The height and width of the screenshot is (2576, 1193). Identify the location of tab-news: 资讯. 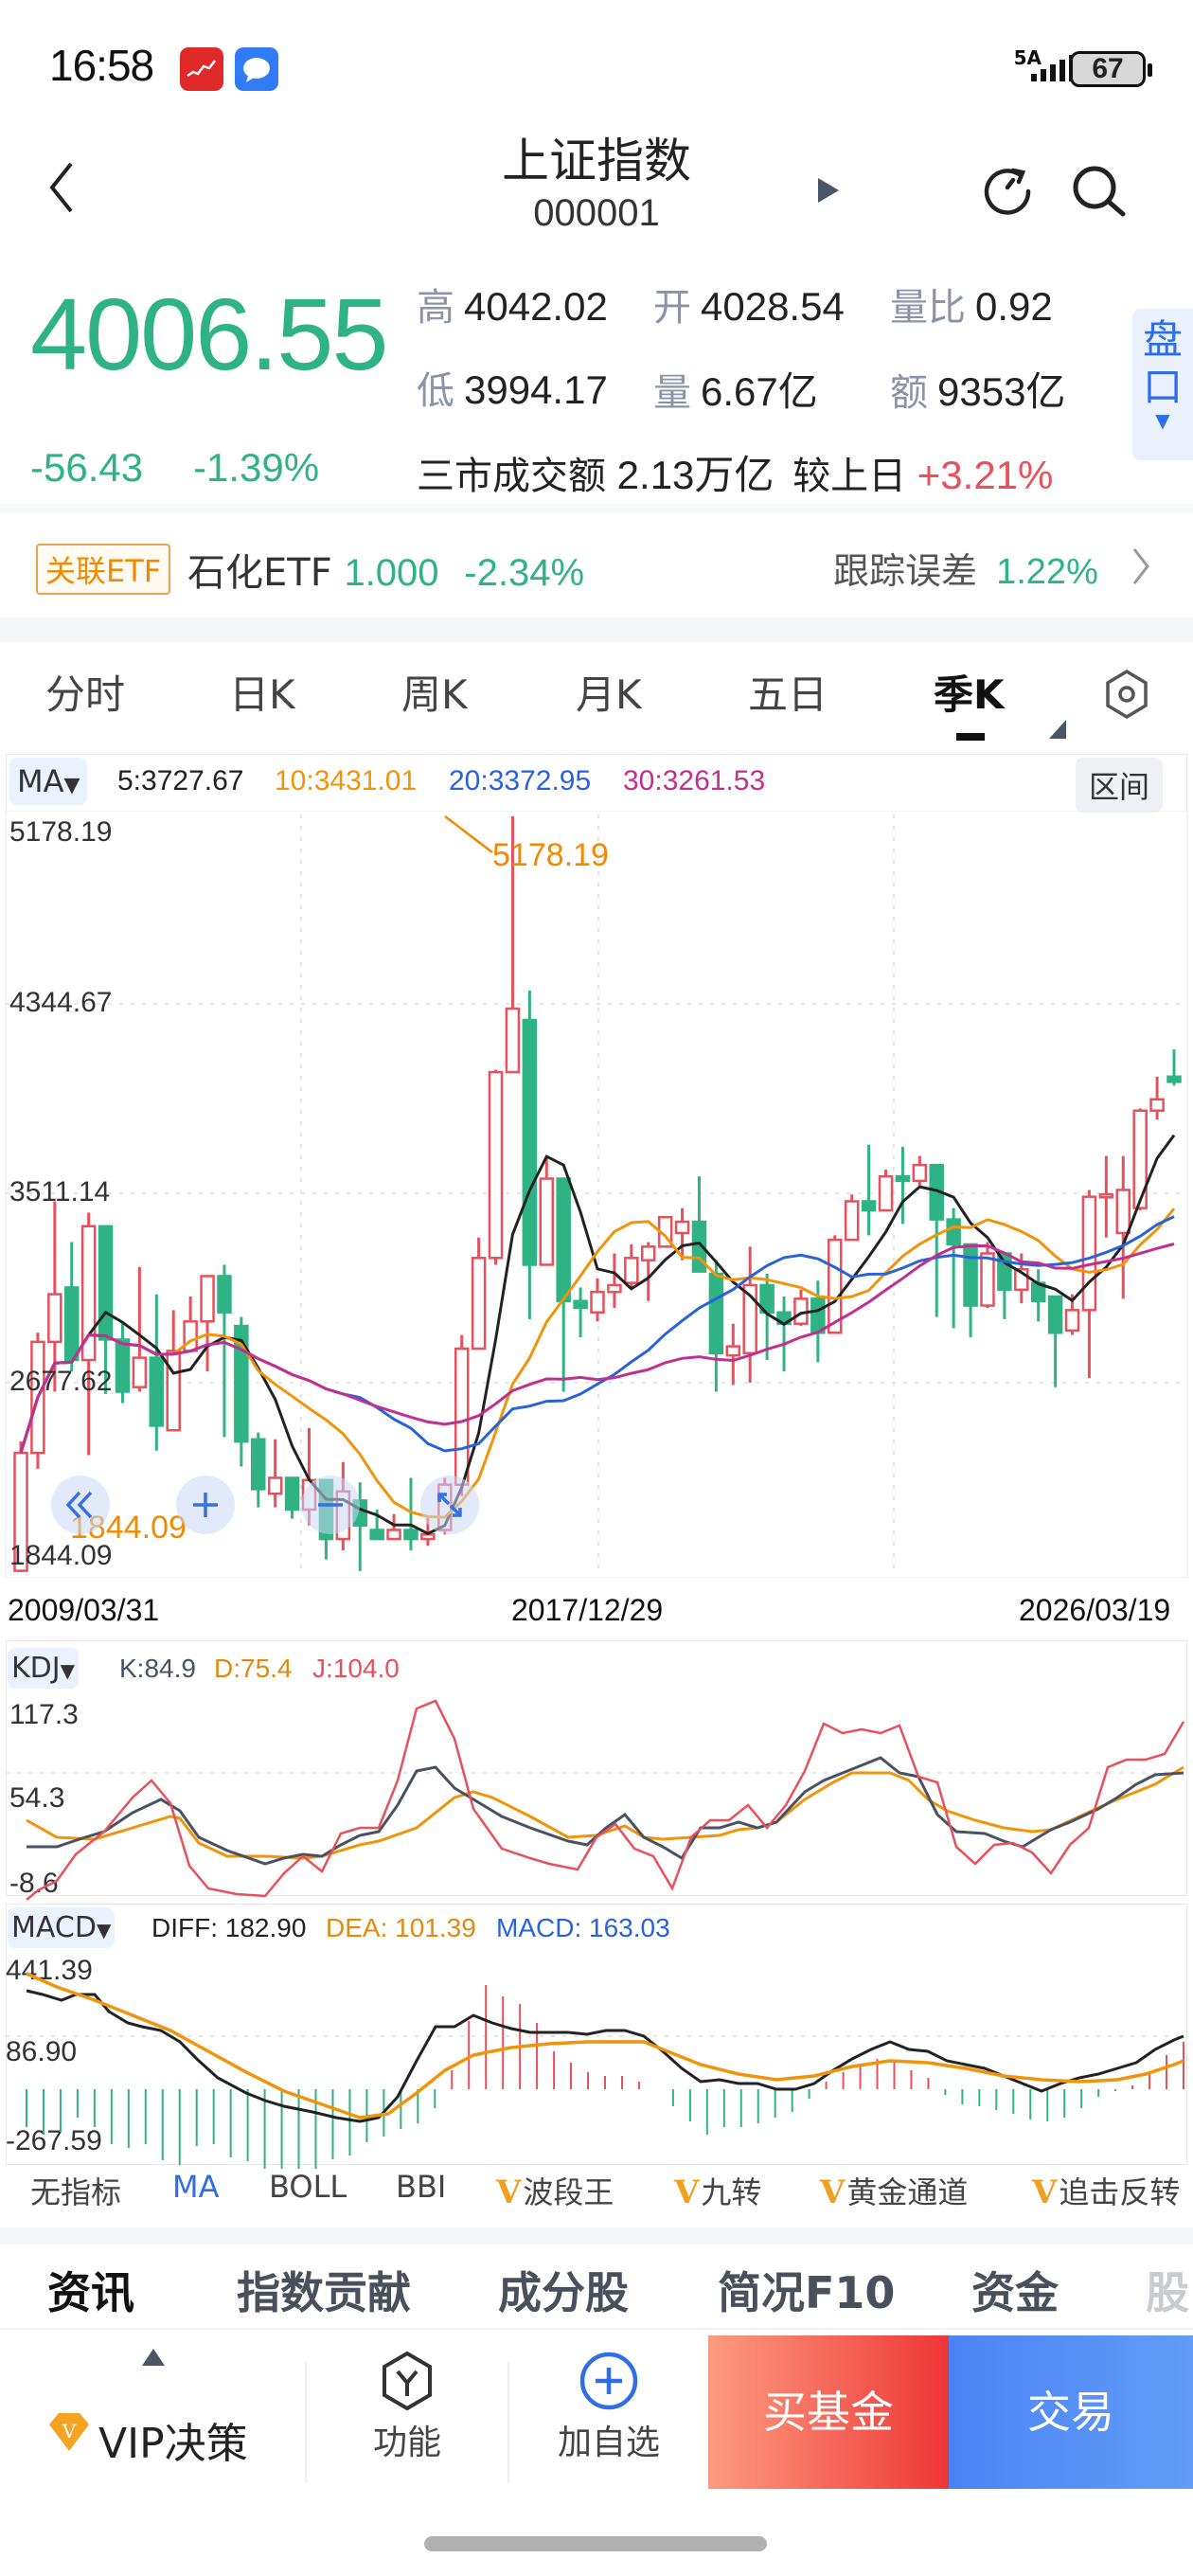
(90, 2292).